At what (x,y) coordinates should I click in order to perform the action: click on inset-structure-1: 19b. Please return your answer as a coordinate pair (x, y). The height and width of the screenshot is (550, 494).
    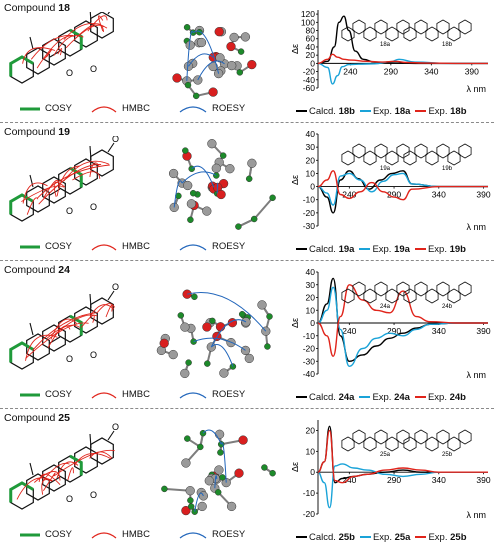
    Looking at the image, I should click on (437, 157).